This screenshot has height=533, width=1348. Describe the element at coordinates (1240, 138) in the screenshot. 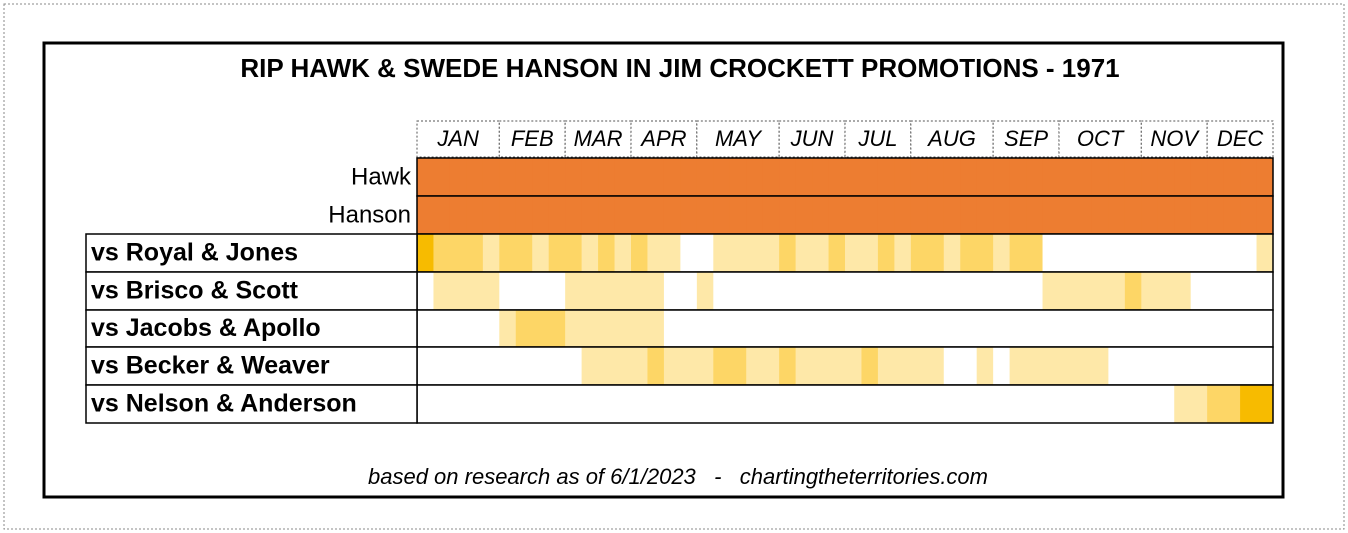

I see `month-label: DEC` at that location.